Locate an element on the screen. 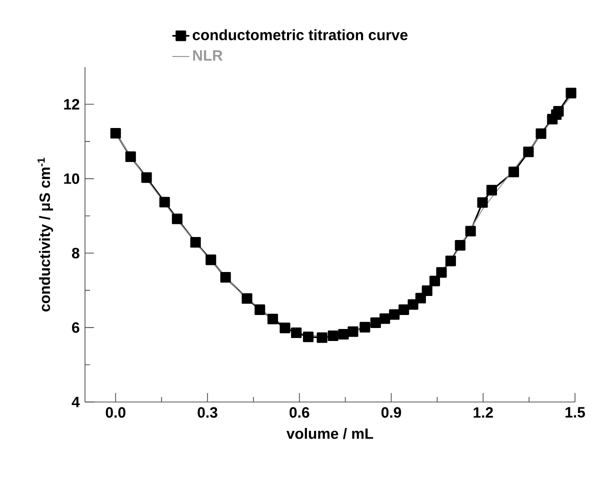  y-tick-label: 10 is located at coordinates (72, 178).